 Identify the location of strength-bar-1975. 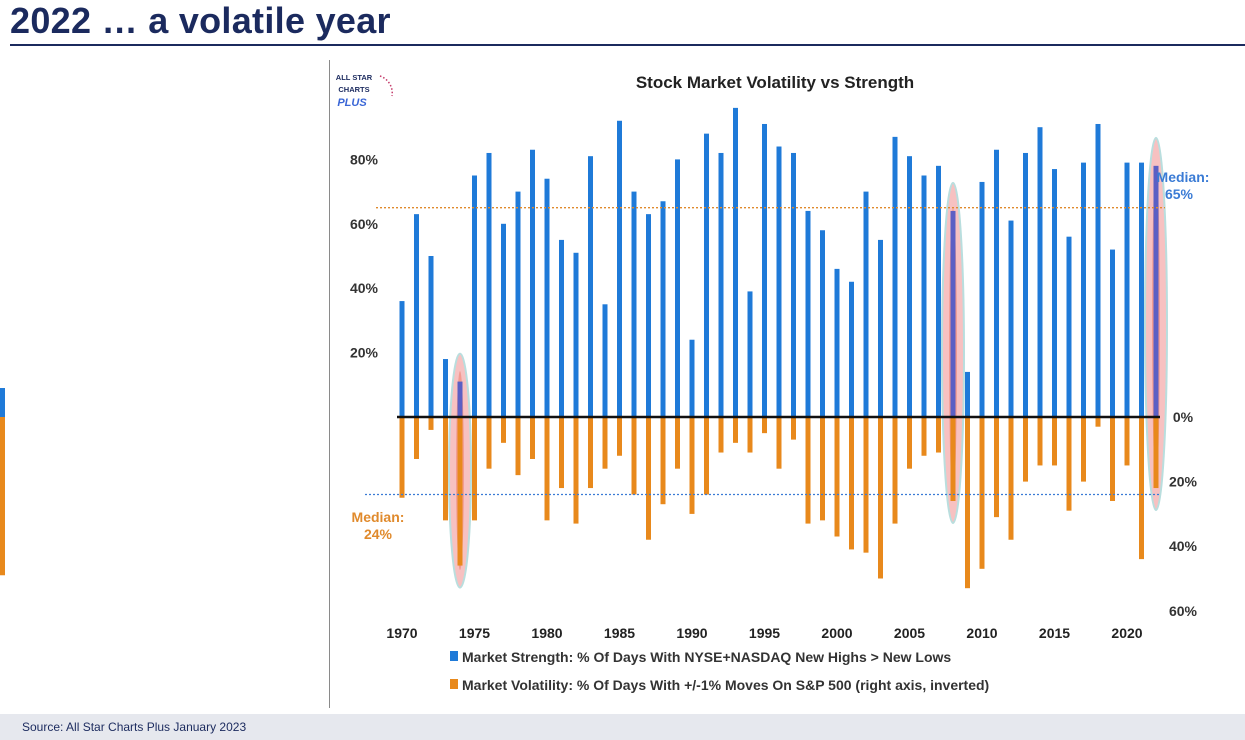
(474, 296).